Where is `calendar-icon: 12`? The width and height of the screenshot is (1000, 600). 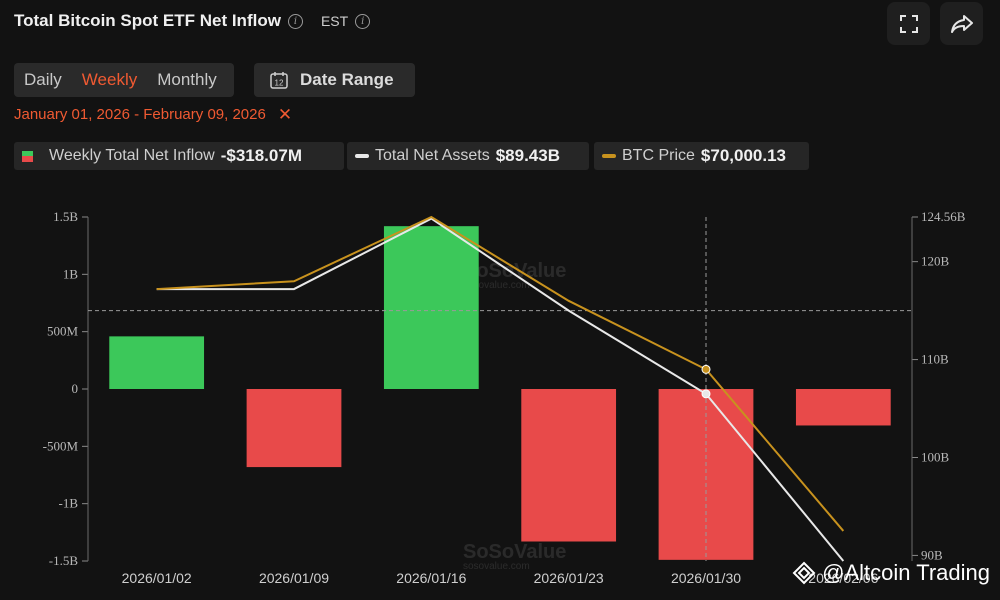
calendar-icon: 12 is located at coordinates (279, 80).